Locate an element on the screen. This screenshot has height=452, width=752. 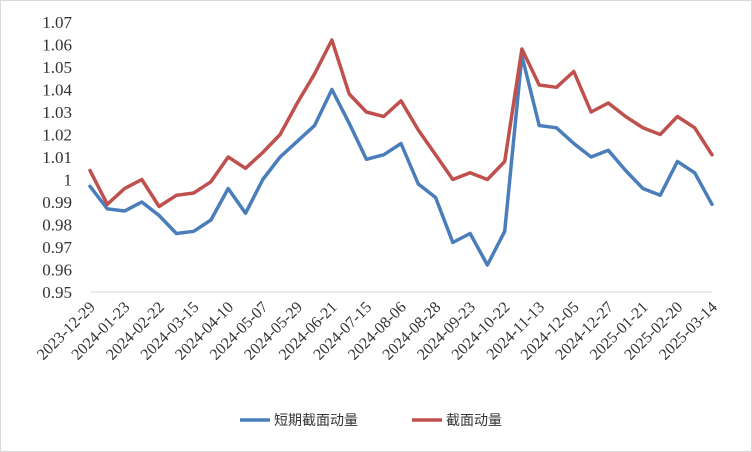
y-tick-label: 1.07 is located at coordinates (57, 22).